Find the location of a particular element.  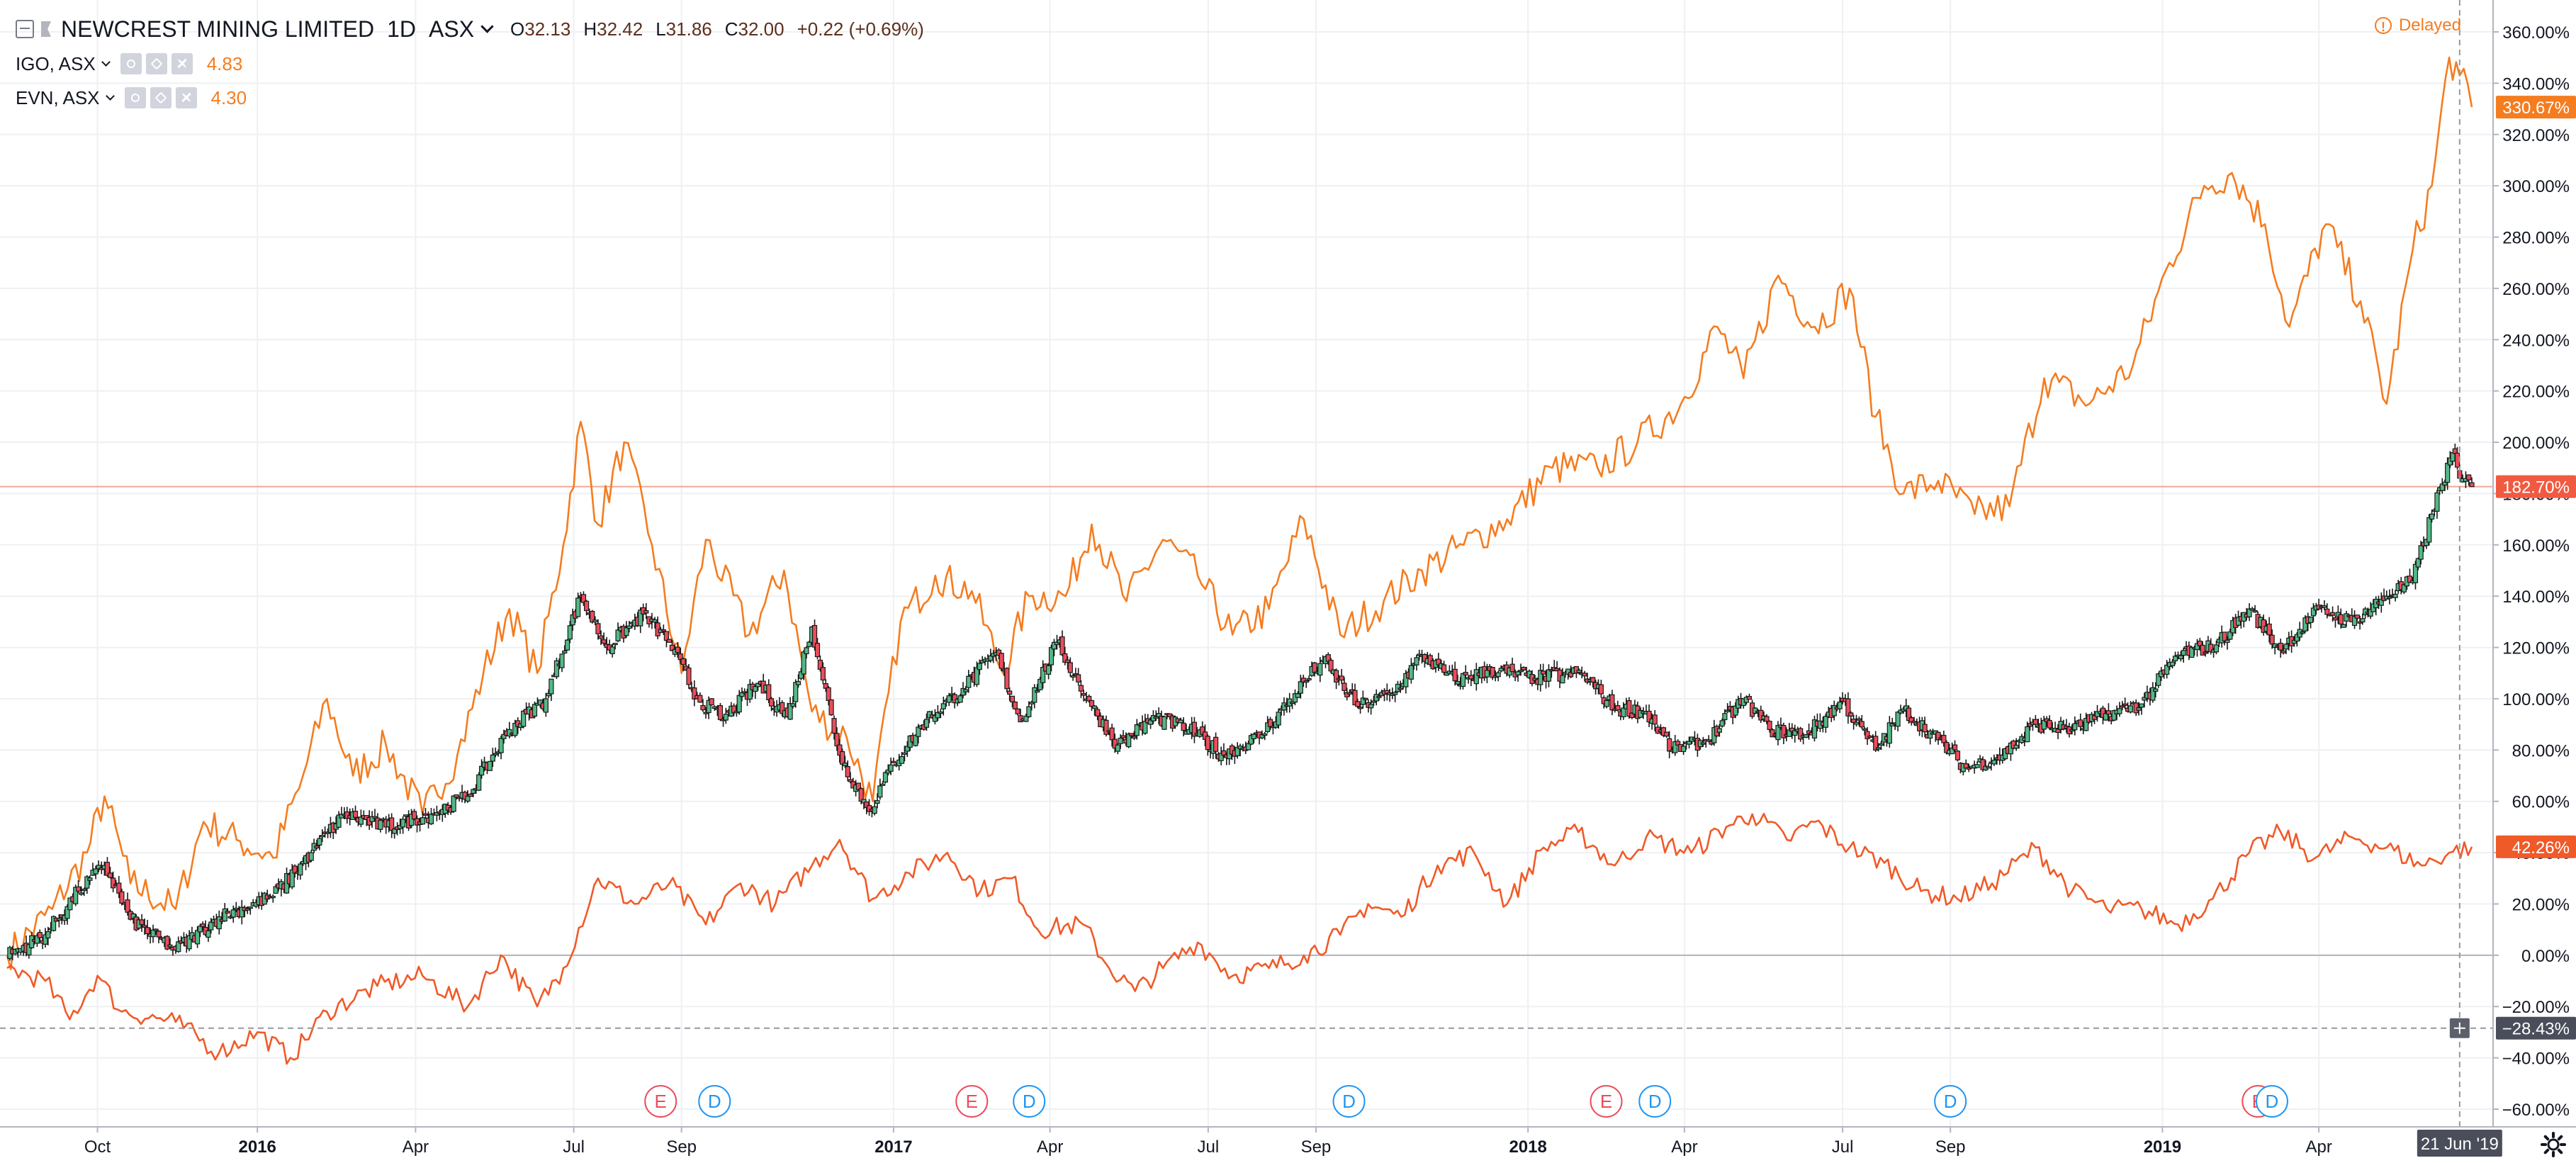

compare-legend-igo: IGO, ASX 4.83 is located at coordinates (129, 64).